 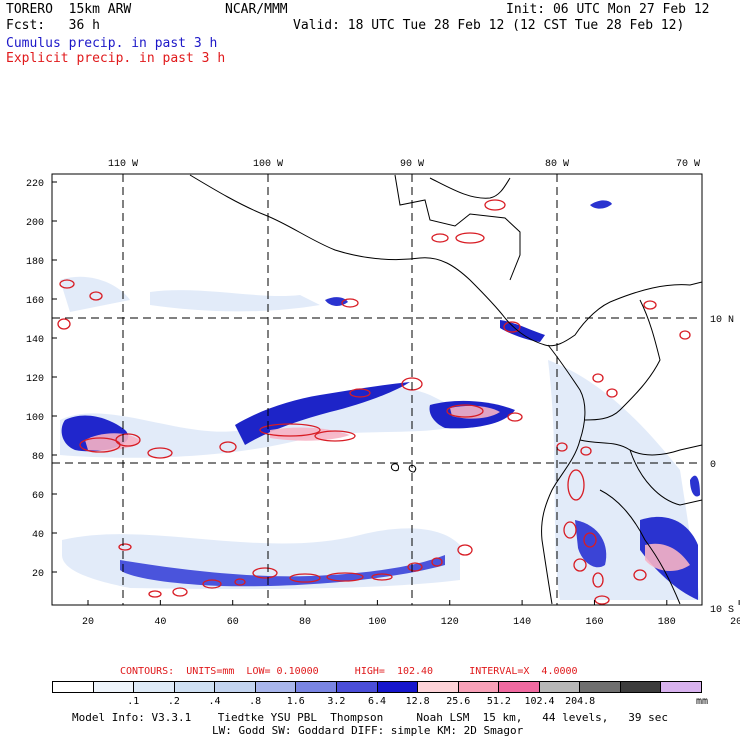 What do you see at coordinates (35, 379) in the screenshot?
I see `y-tick-label: 120` at bounding box center [35, 379].